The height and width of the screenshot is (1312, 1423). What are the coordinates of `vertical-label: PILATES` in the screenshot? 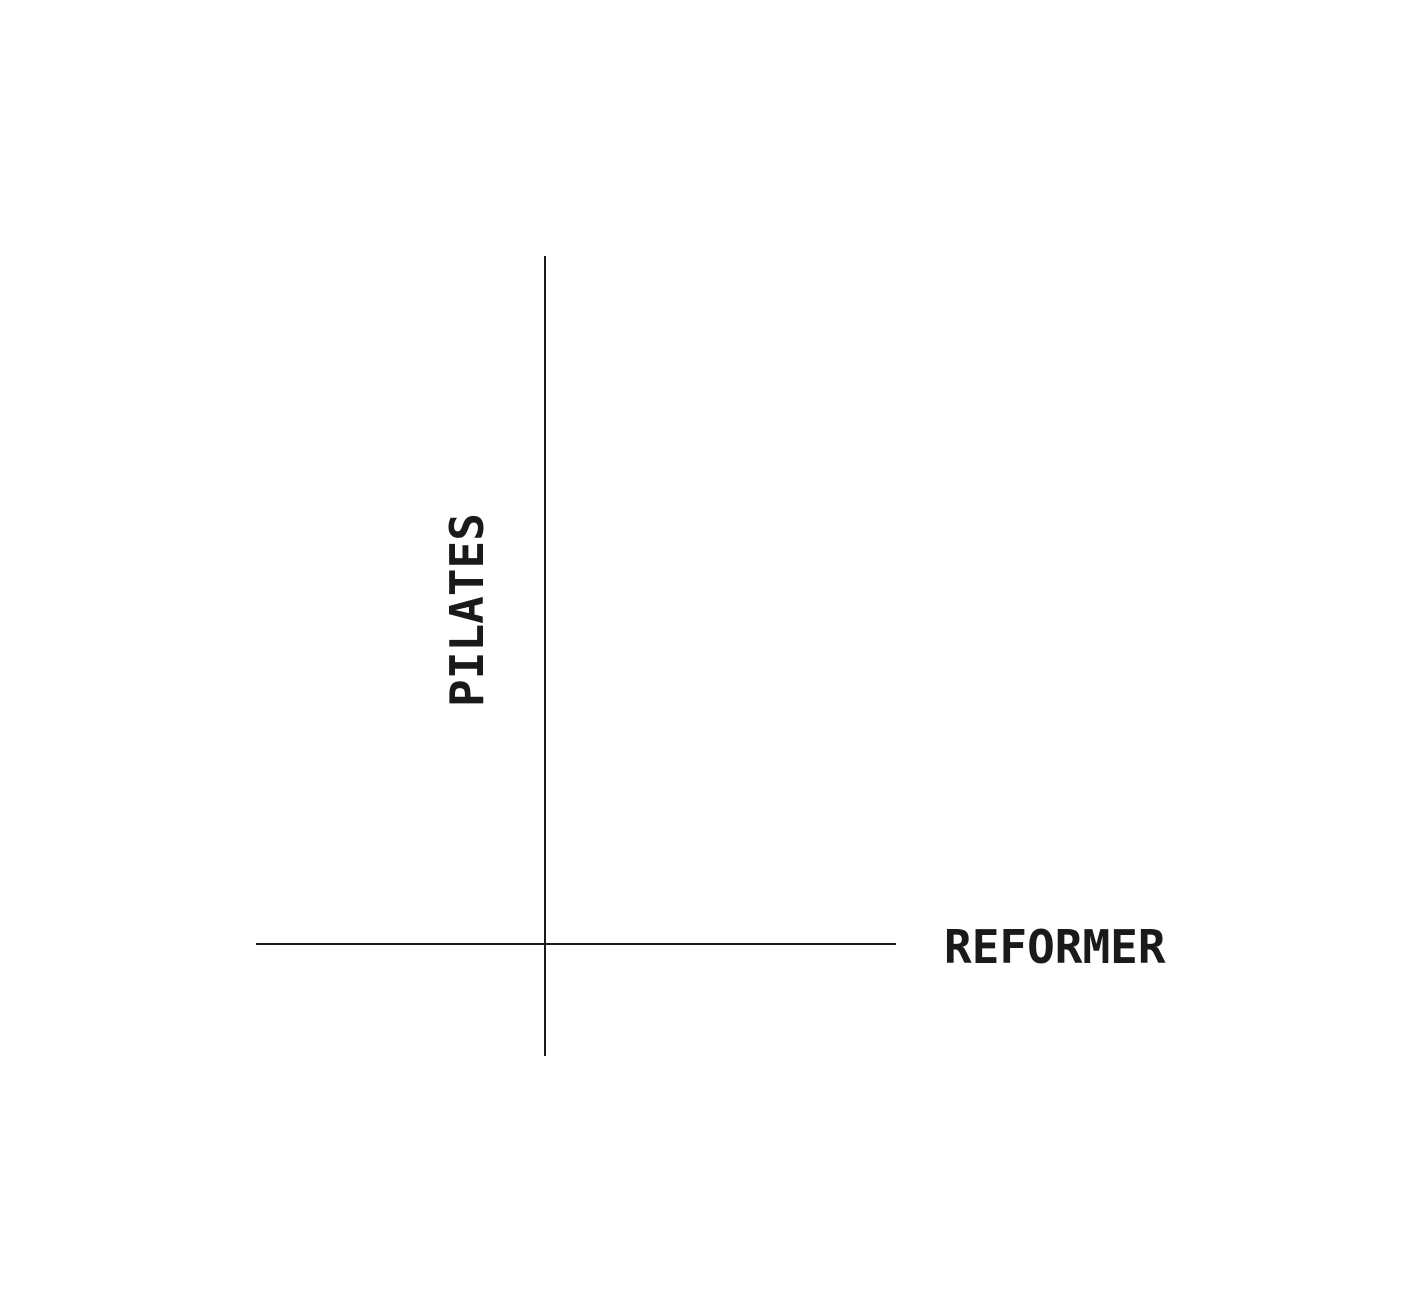 It's located at (467, 610).